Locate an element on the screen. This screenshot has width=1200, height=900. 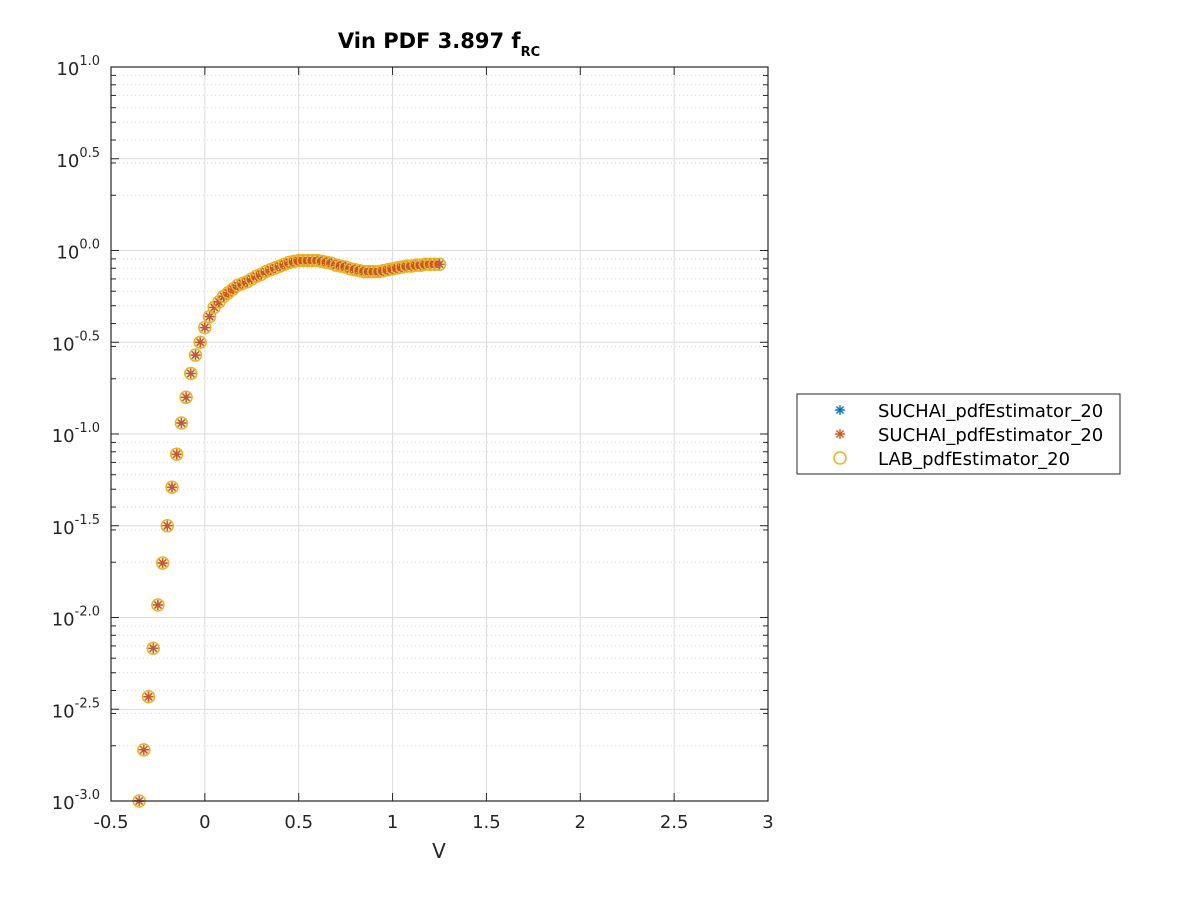
legend-box is located at coordinates (958, 434).